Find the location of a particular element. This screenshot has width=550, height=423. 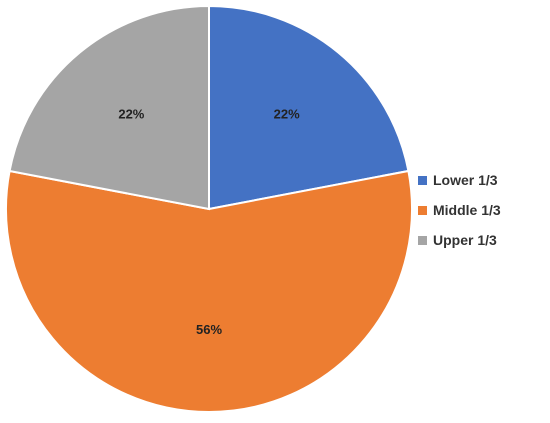

legend-item-upper: Upper 1/3 is located at coordinates (483, 240).